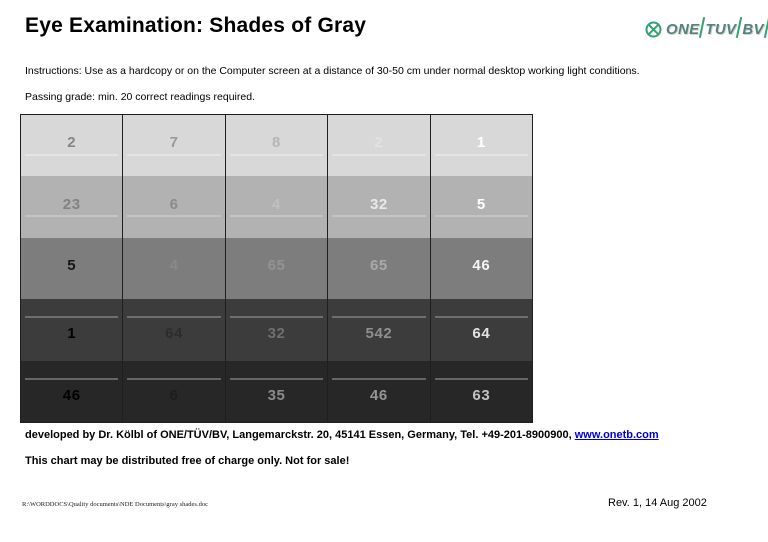 The width and height of the screenshot is (768, 542). I want to click on grid-cell-r2c2: 6, so click(174, 207).